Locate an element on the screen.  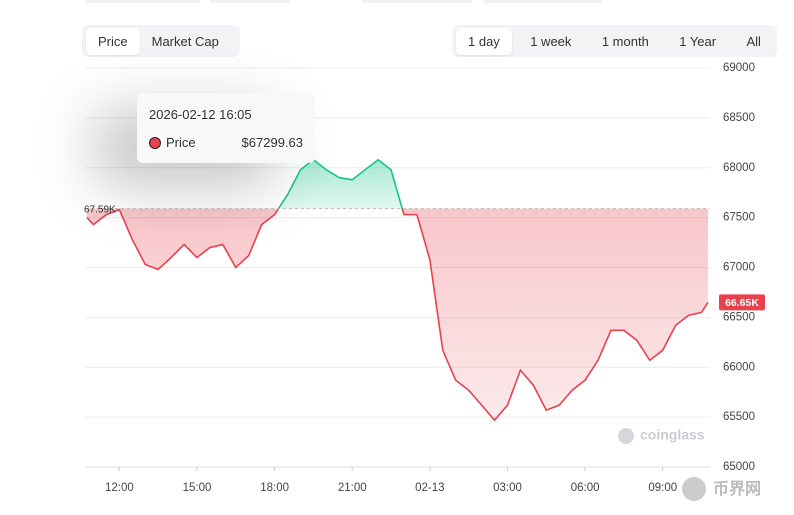
last-price-label: 66.65K is located at coordinates (742, 303).